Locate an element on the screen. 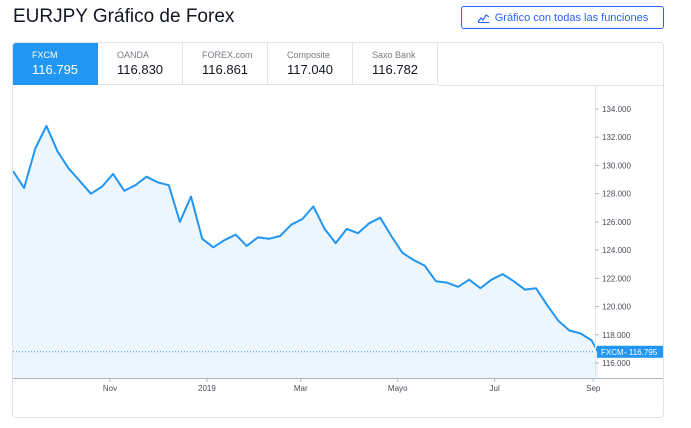 The image size is (691, 428). x-tick-label: Mayo is located at coordinates (398, 388).